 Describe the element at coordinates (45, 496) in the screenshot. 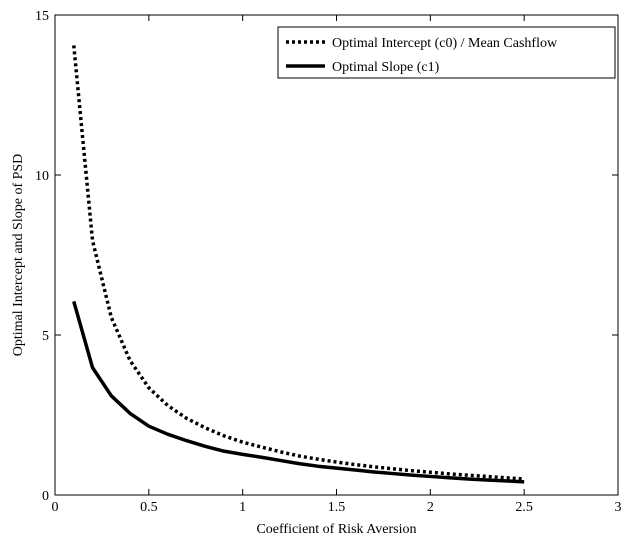

I see `y-tick-label: 0` at that location.